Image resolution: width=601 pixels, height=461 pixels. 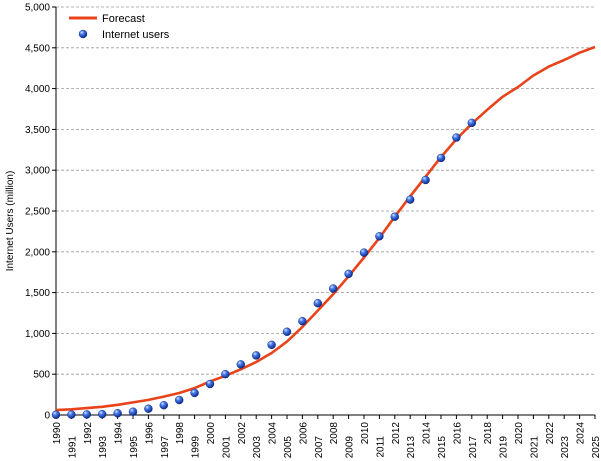 What do you see at coordinates (411, 447) in the screenshot?
I see `x-tick-label: 2013` at bounding box center [411, 447].